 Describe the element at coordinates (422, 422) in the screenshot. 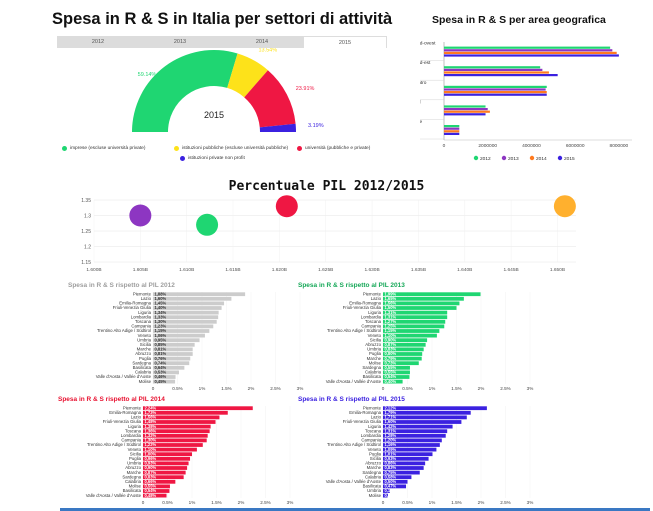

I see `svg-2015-bar-friuli-venezia-giulia` at that location.